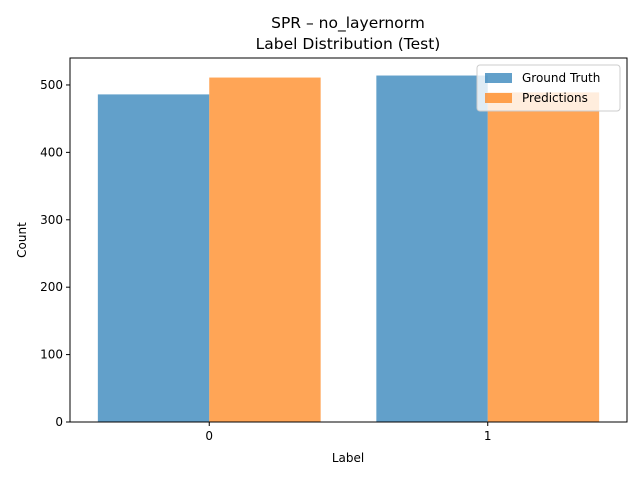  Describe the element at coordinates (498, 78) in the screenshot. I see `legend-swatch-ground-truth` at that location.